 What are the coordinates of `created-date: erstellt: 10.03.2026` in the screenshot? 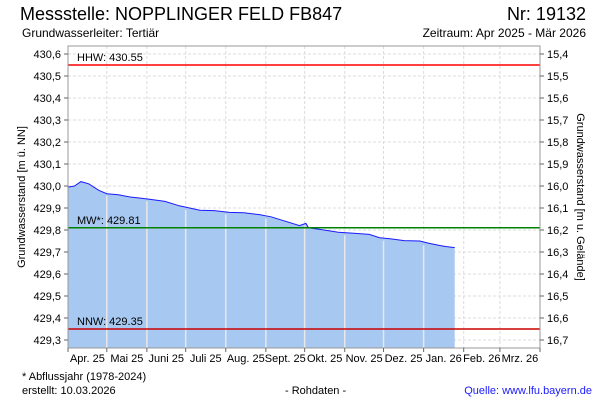 It's located at (69, 391).